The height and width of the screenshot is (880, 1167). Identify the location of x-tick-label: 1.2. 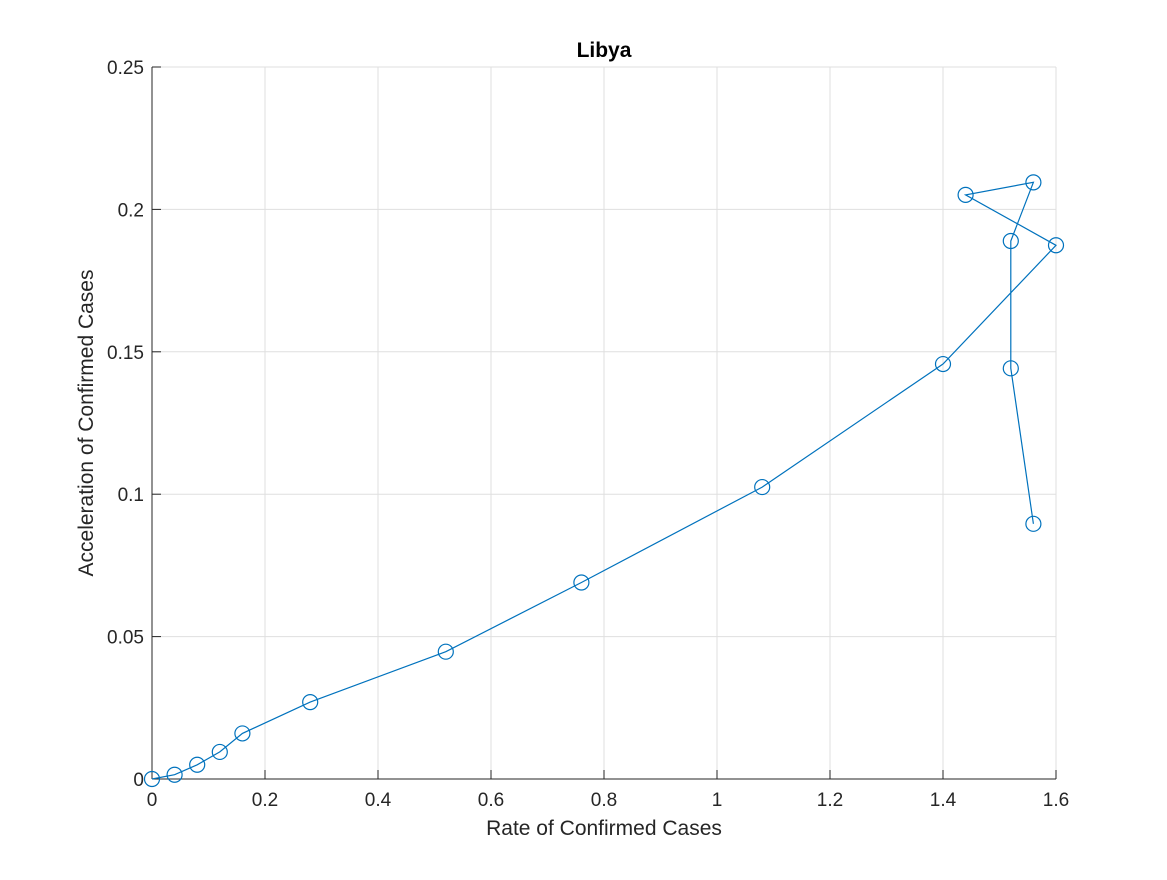
(830, 800).